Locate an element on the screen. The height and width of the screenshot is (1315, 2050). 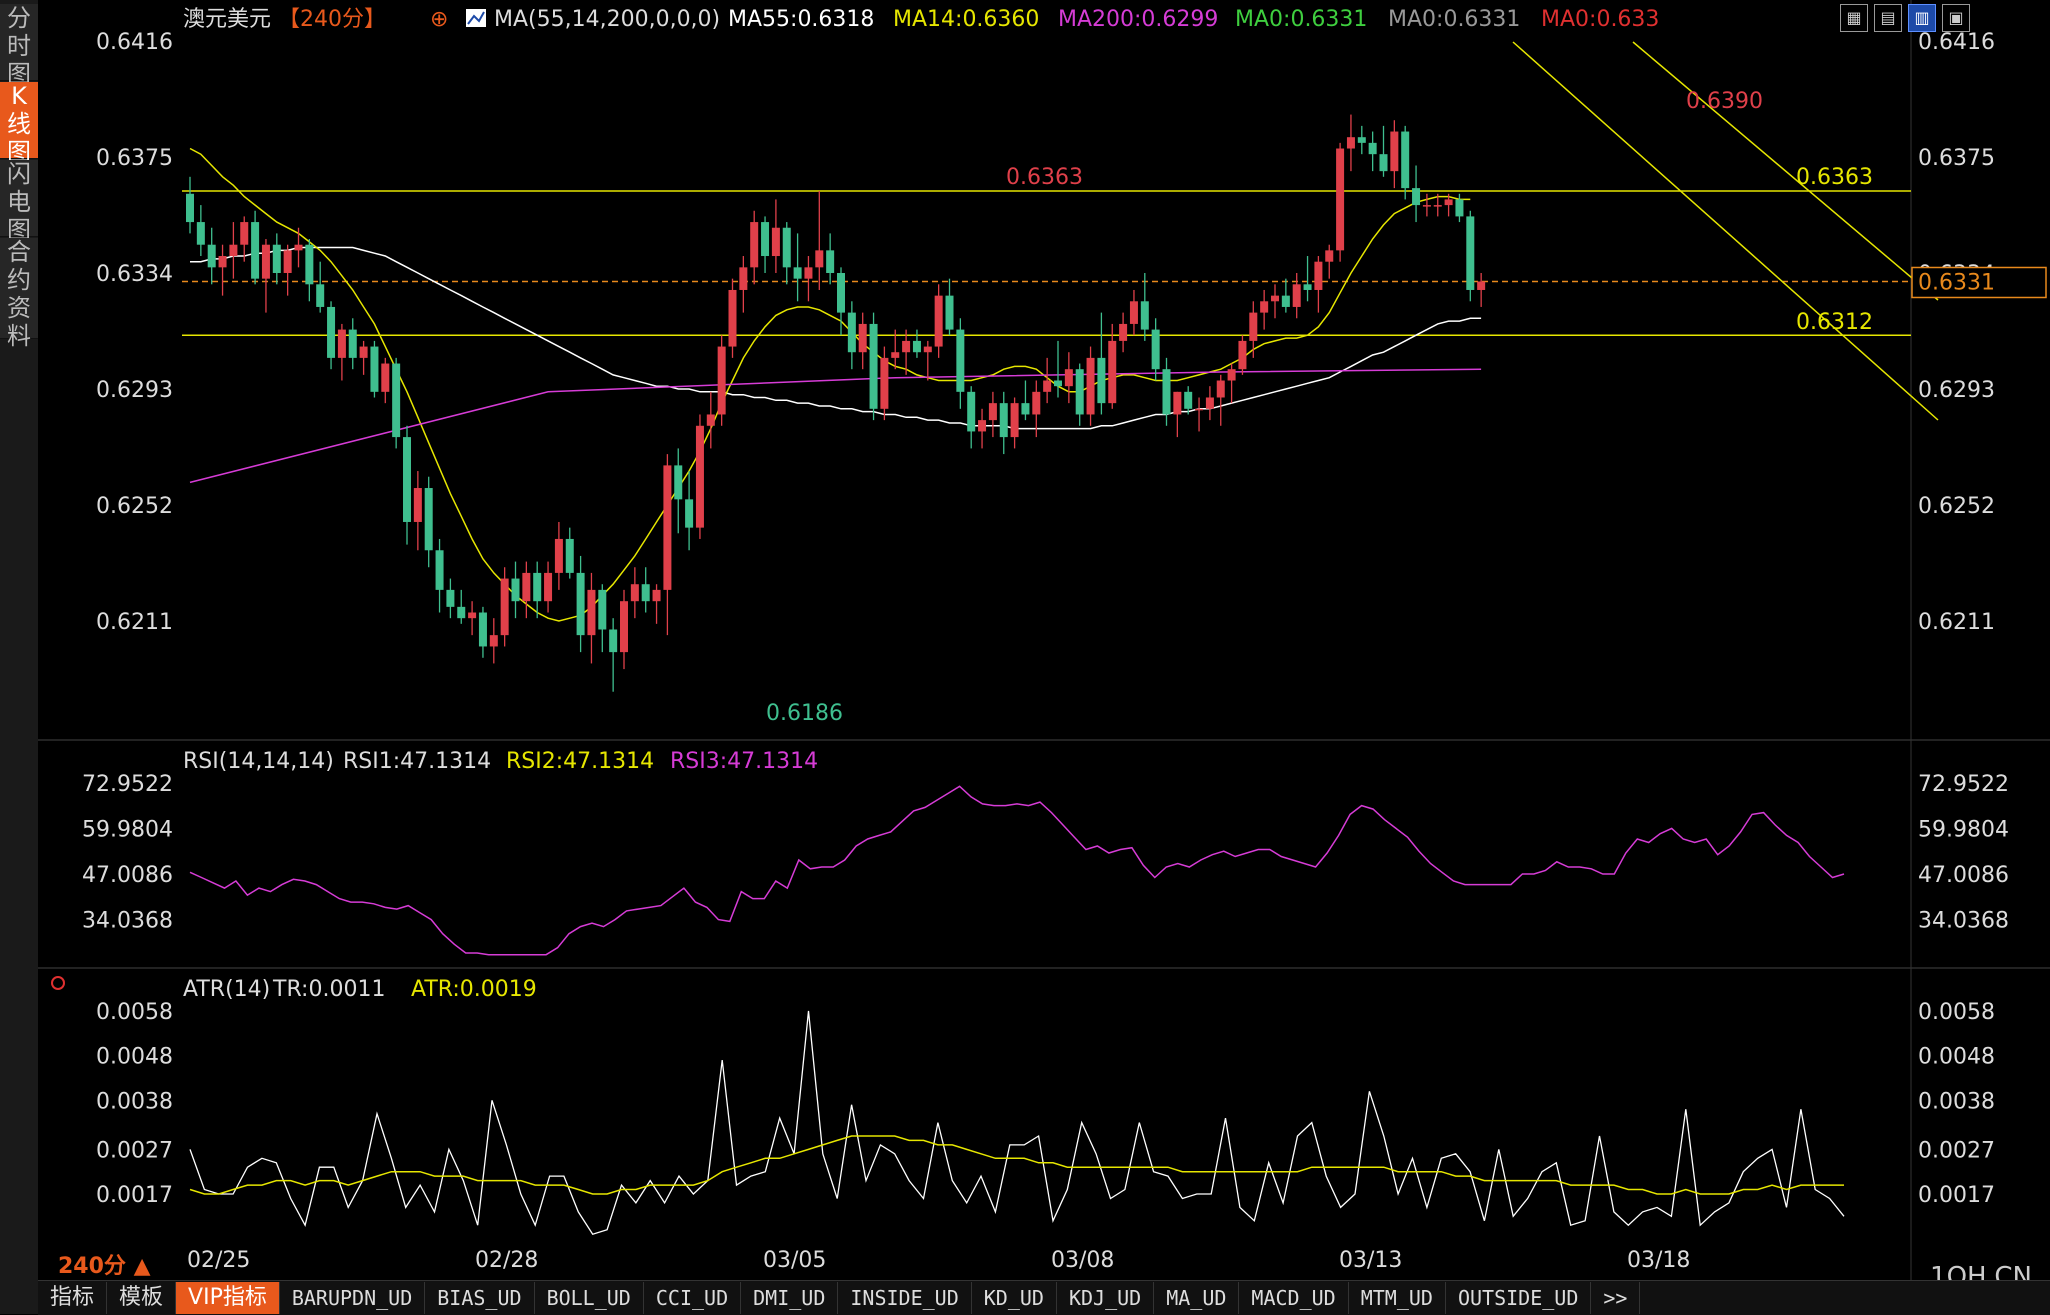
close-icon: ▣ is located at coordinates (1956, 18).